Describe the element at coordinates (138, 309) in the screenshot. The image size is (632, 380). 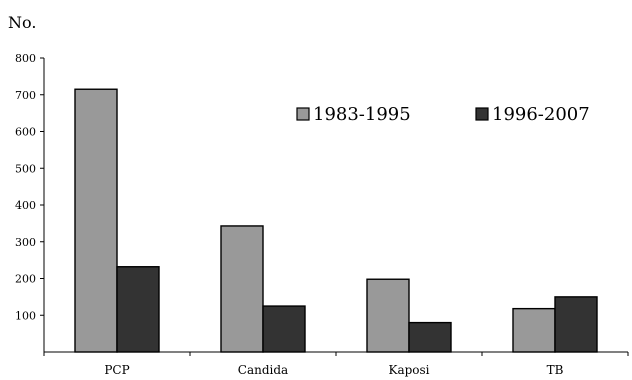
I see `bar-pcp-1996-2007` at that location.